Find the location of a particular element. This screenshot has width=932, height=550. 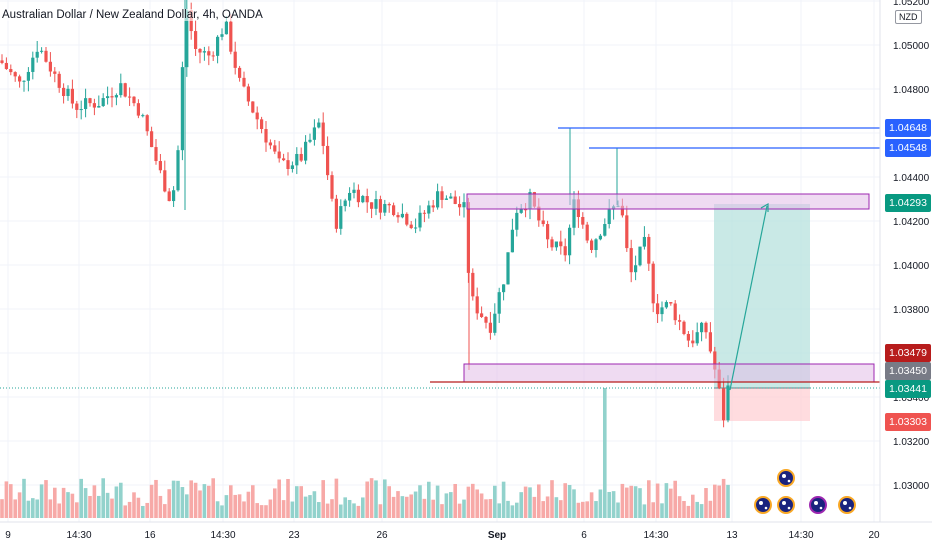

projection-arrow is located at coordinates (748, 298).